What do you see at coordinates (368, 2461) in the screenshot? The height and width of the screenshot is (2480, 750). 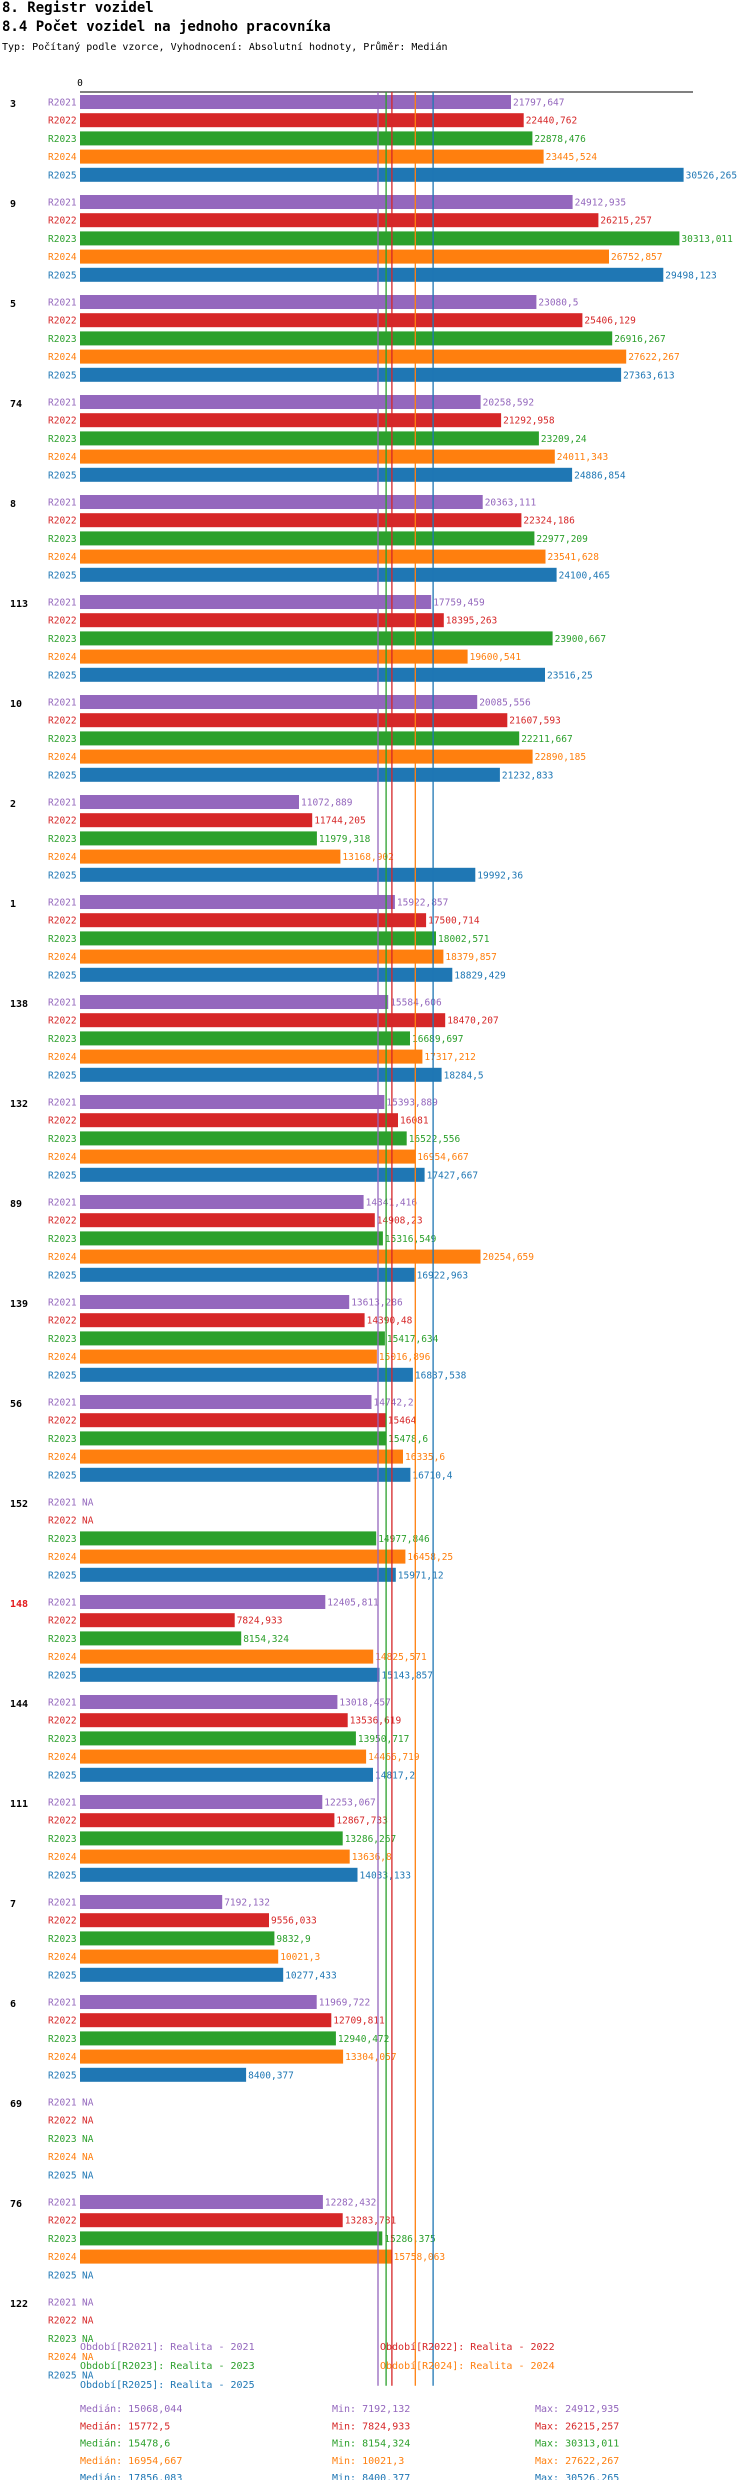 I see `stat-min: Min: 10021,3` at bounding box center [368, 2461].